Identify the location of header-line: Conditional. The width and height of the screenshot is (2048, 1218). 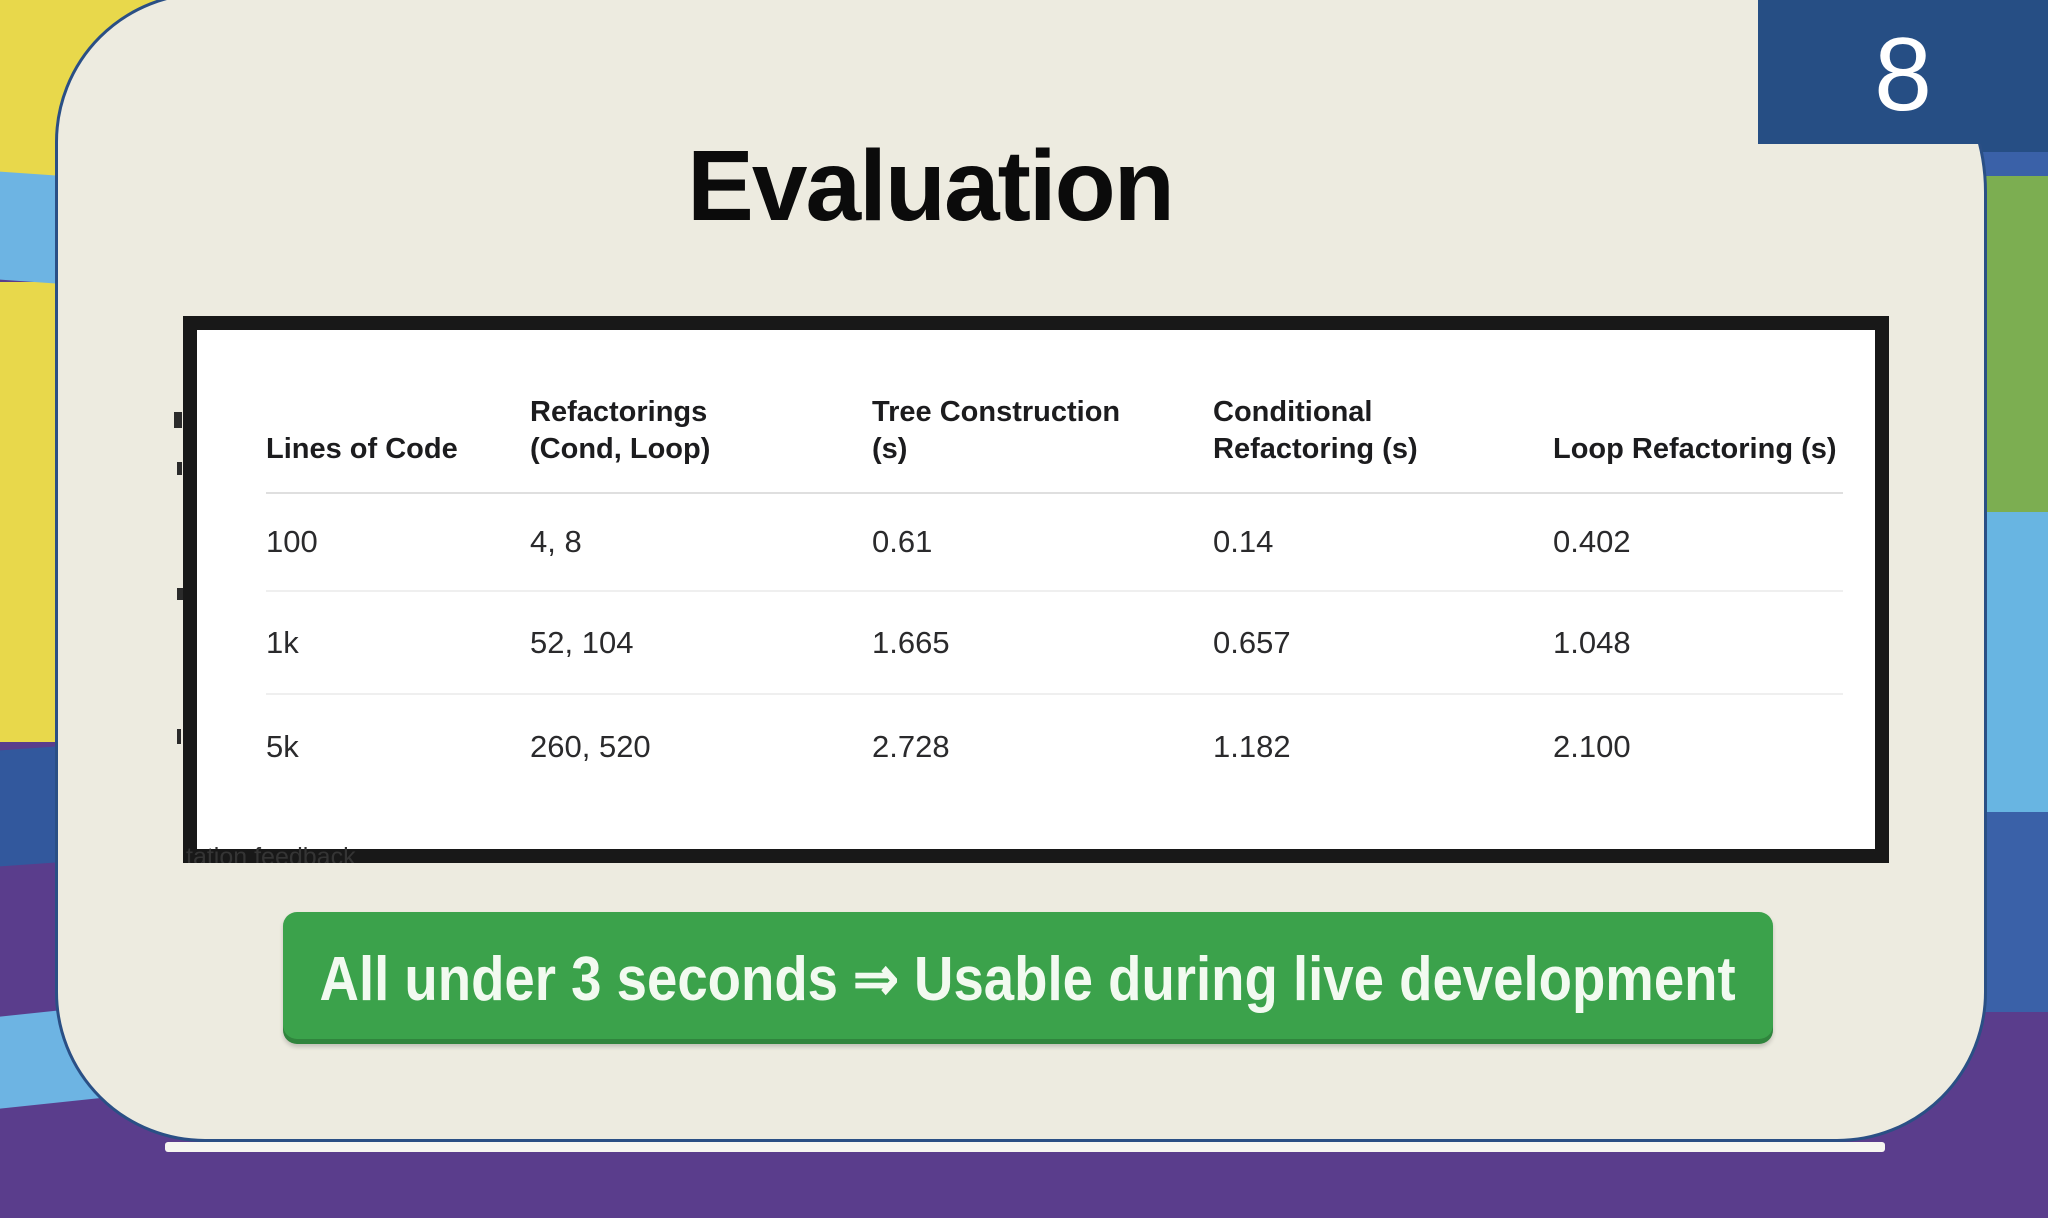
(1293, 412).